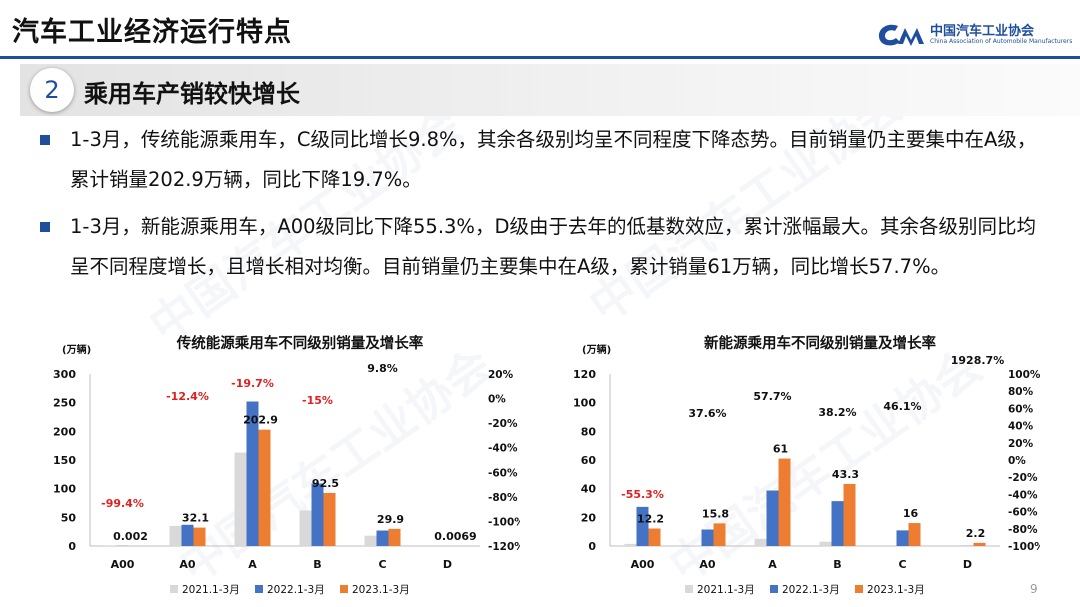 Image resolution: width=1080 pixels, height=607 pixels. Describe the element at coordinates (901, 35) in the screenshot. I see `caam-logo-icon` at that location.